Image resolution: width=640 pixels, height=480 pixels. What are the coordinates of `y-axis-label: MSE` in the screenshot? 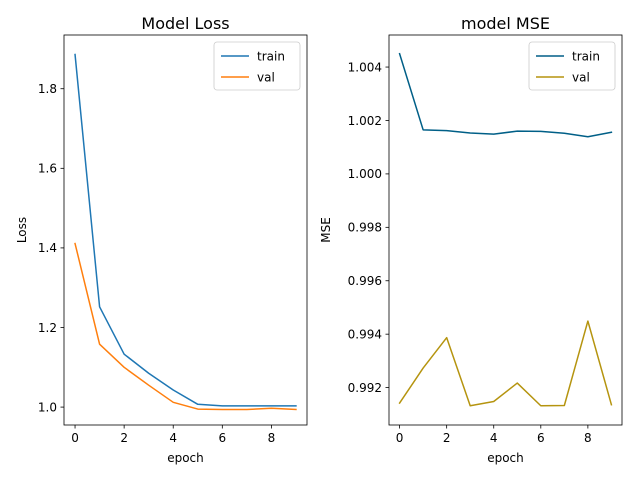 It's located at (326, 230).